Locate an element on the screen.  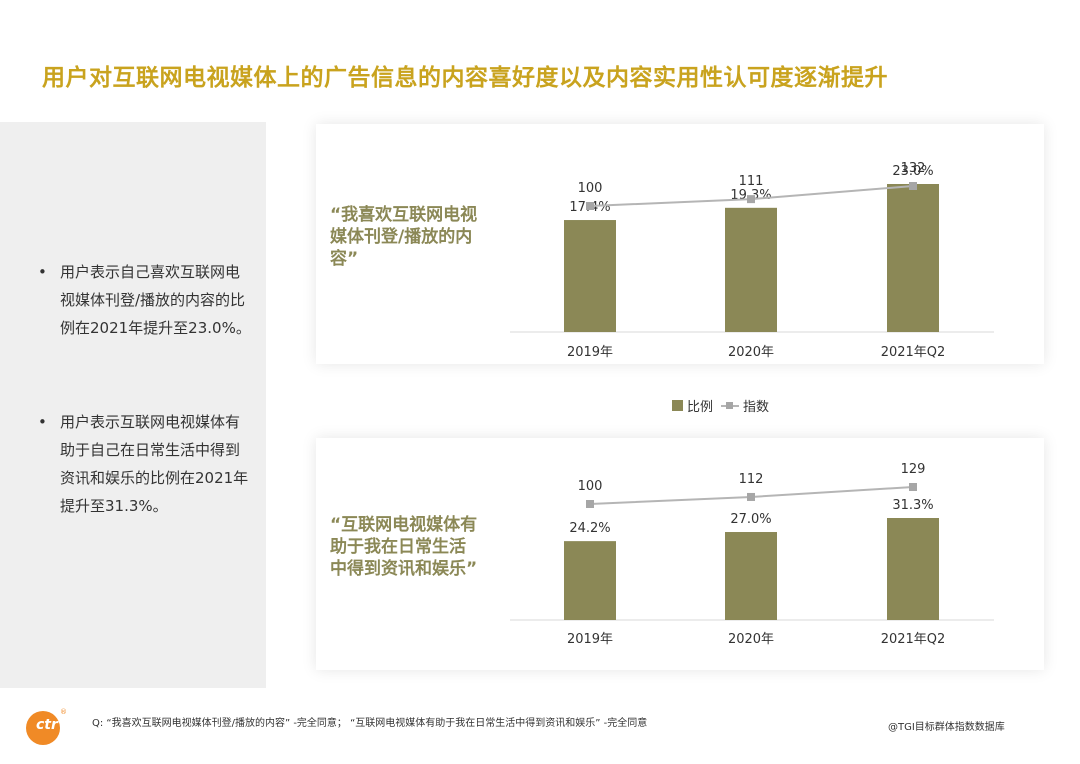
legend-bar-label: 比例 is located at coordinates (700, 407).